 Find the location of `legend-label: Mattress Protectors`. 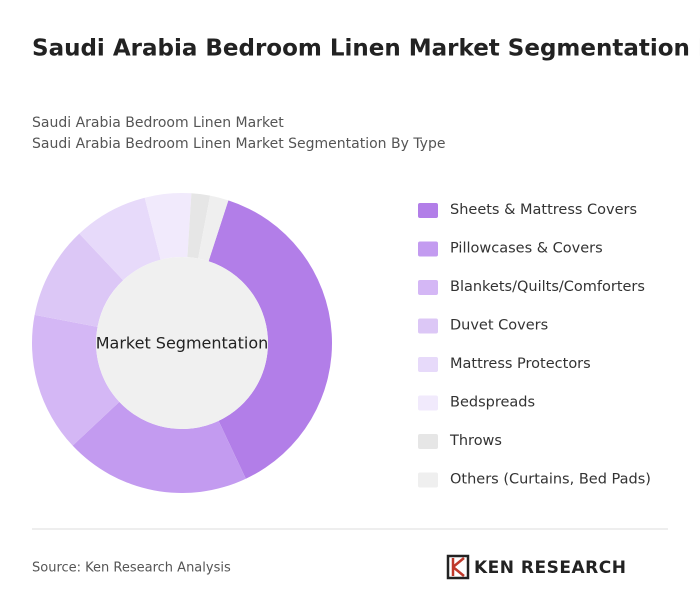

legend-label: Mattress Protectors is located at coordinates (520, 364).